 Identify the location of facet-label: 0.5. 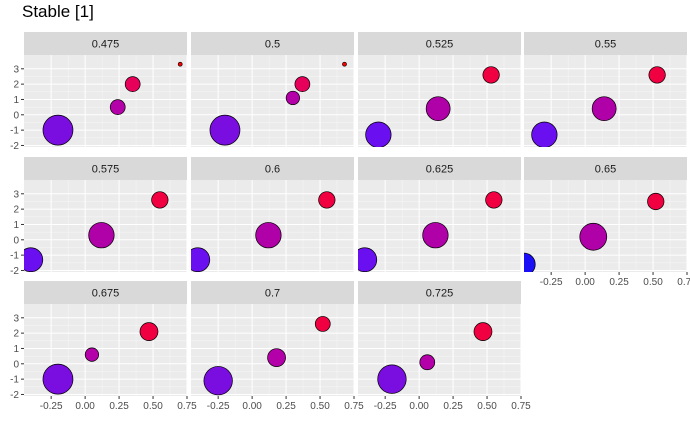
(272, 45).